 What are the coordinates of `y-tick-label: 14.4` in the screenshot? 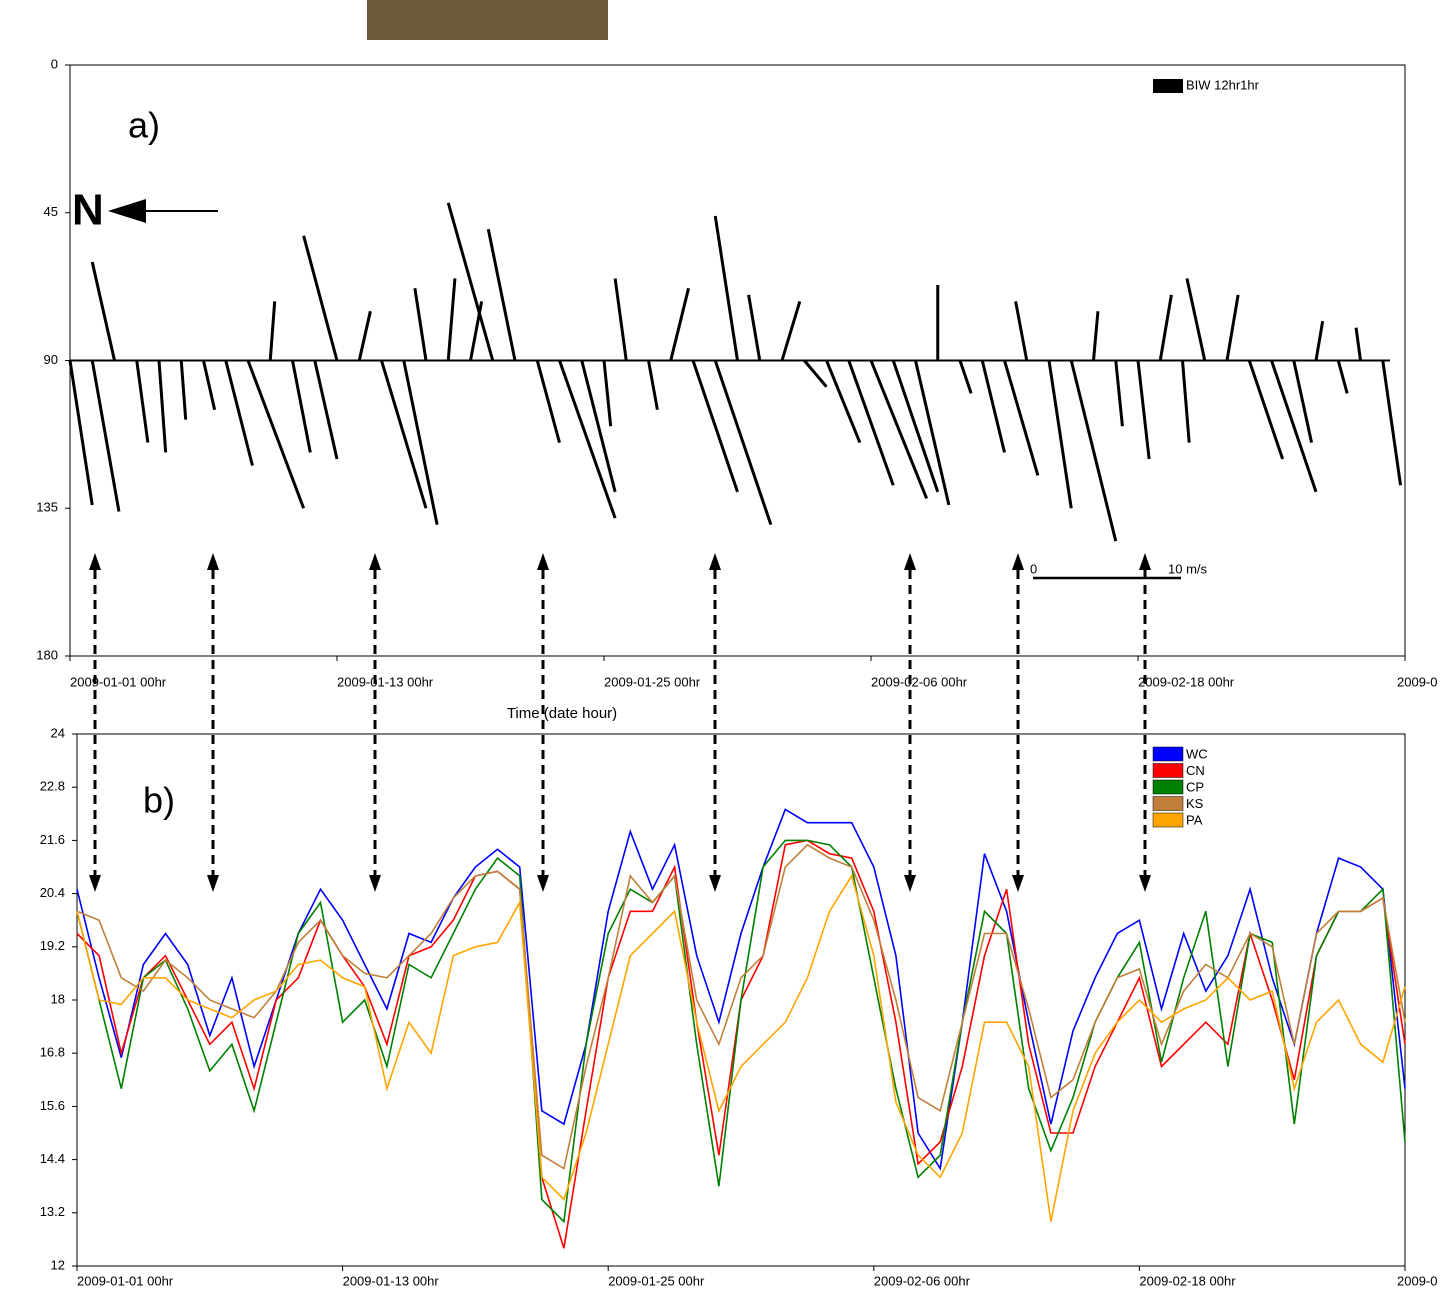 It's located at (52, 1158).